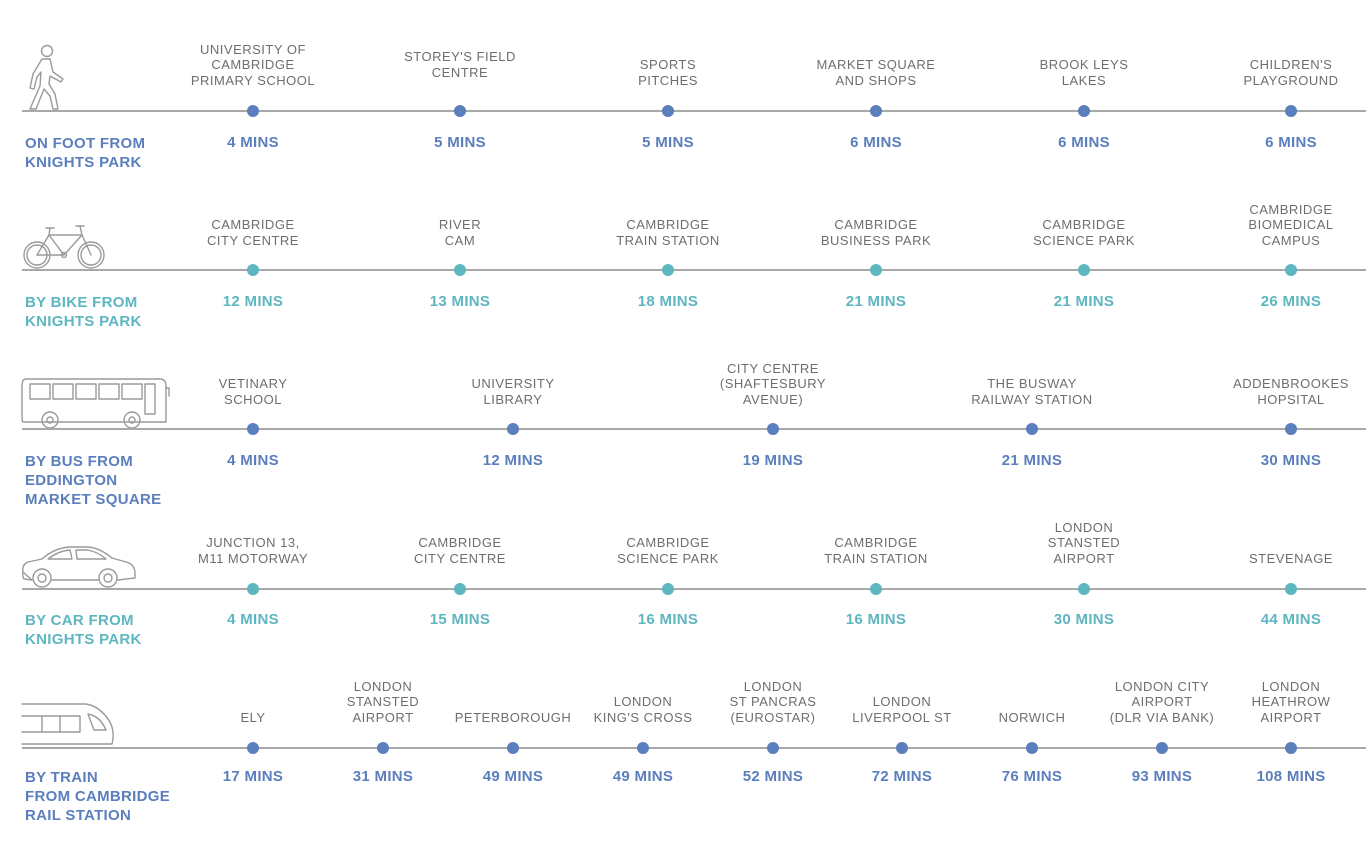 The image size is (1366, 846). I want to click on travel-time: 15 MINS, so click(460, 619).